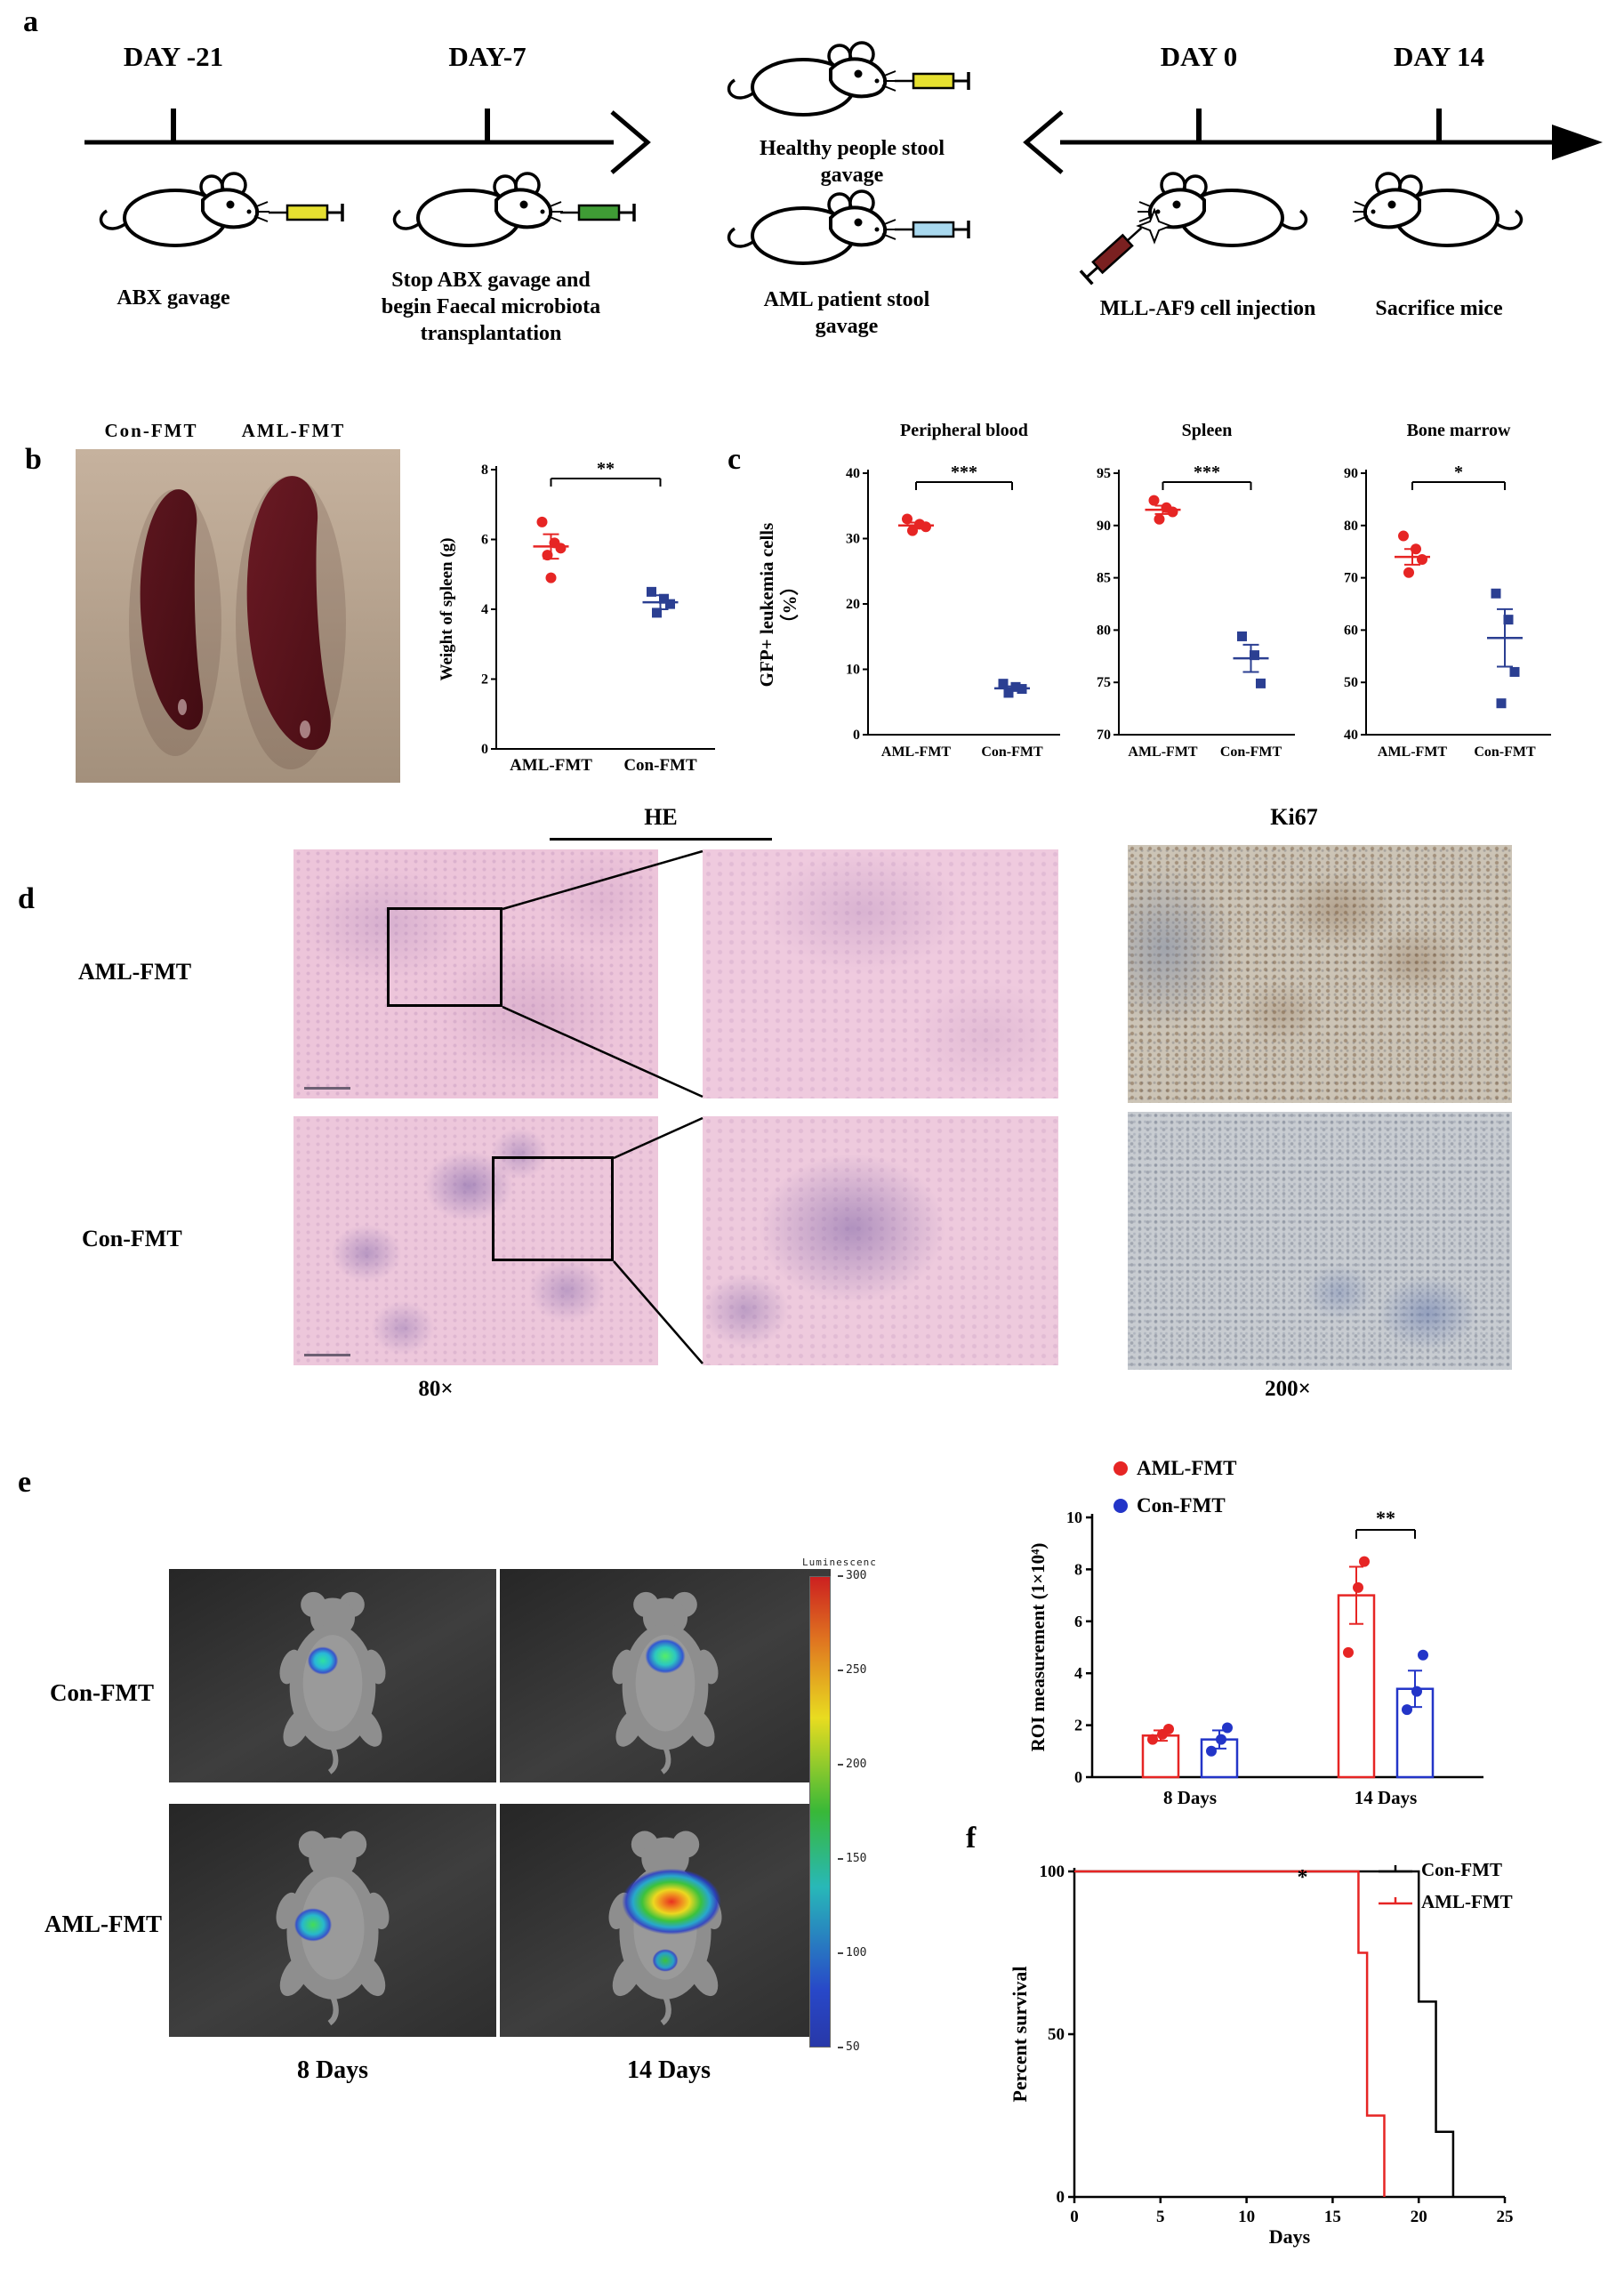 The height and width of the screenshot is (2269, 1624). I want to click on ivis-photo-con-8d, so click(332, 1676).